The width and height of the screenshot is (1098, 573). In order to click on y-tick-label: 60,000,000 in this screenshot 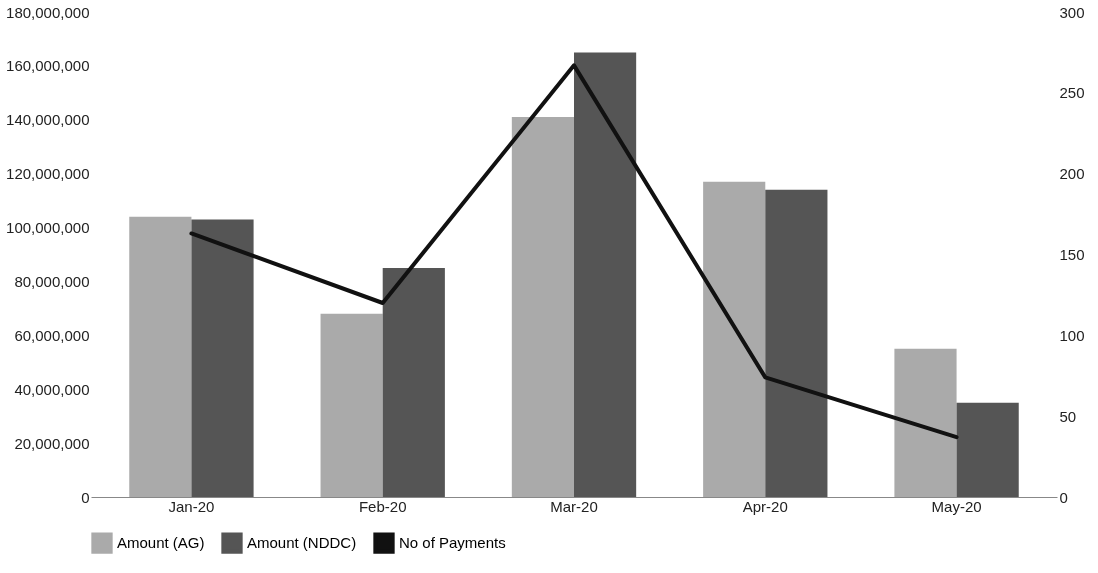, I will do `click(52, 335)`.